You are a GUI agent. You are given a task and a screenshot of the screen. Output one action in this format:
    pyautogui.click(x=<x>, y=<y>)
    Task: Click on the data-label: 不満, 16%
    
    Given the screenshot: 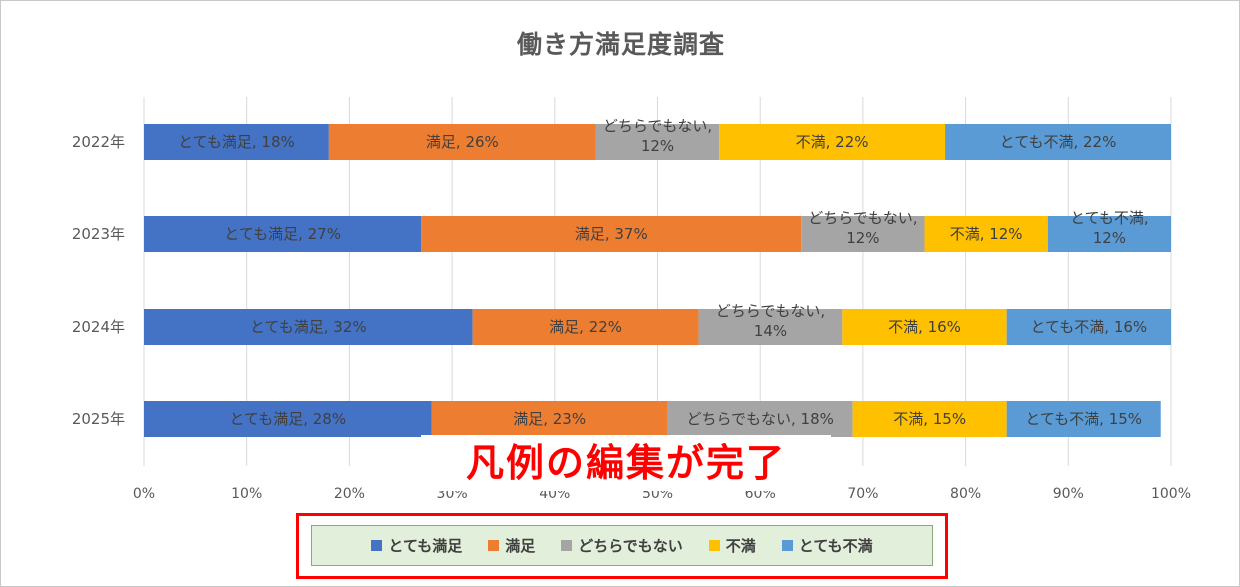 What is the action you would take?
    pyautogui.click(x=924, y=327)
    